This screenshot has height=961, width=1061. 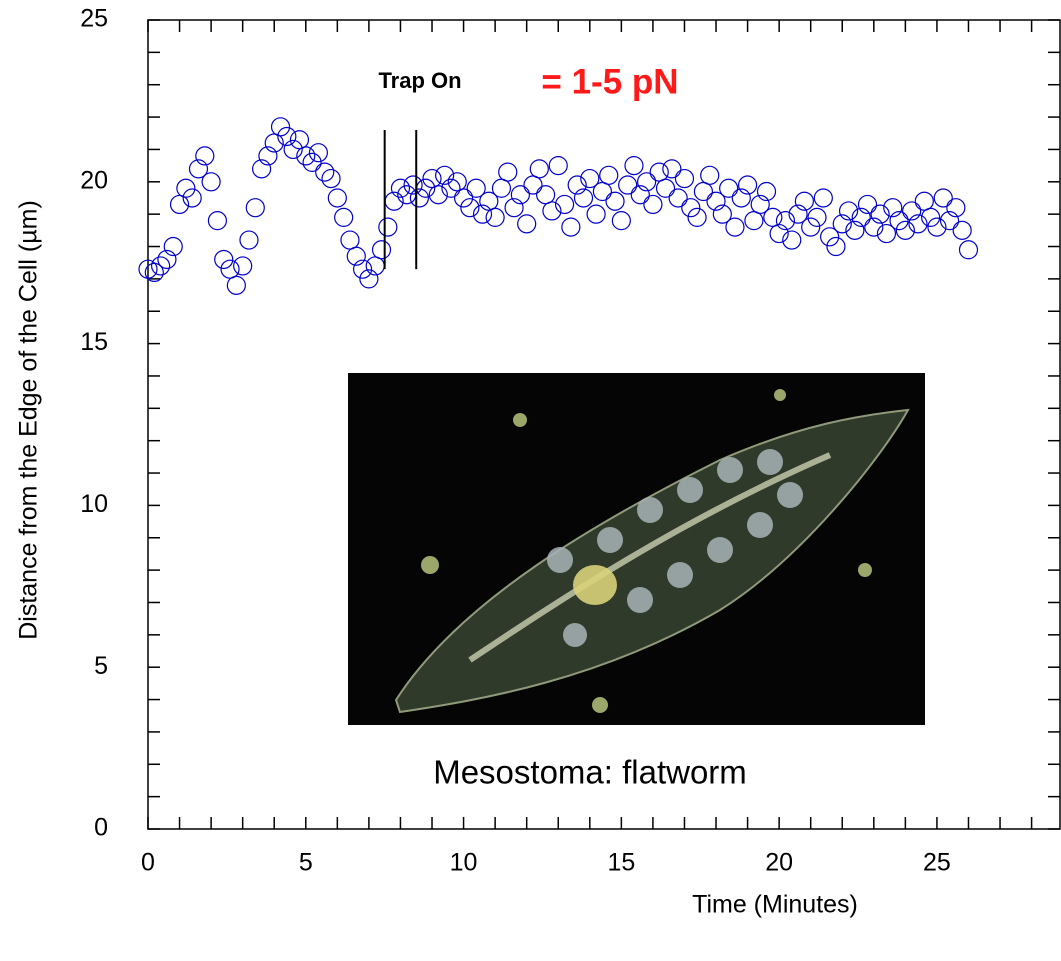 I want to click on force-label: = 1-5 pN, so click(x=609, y=81).